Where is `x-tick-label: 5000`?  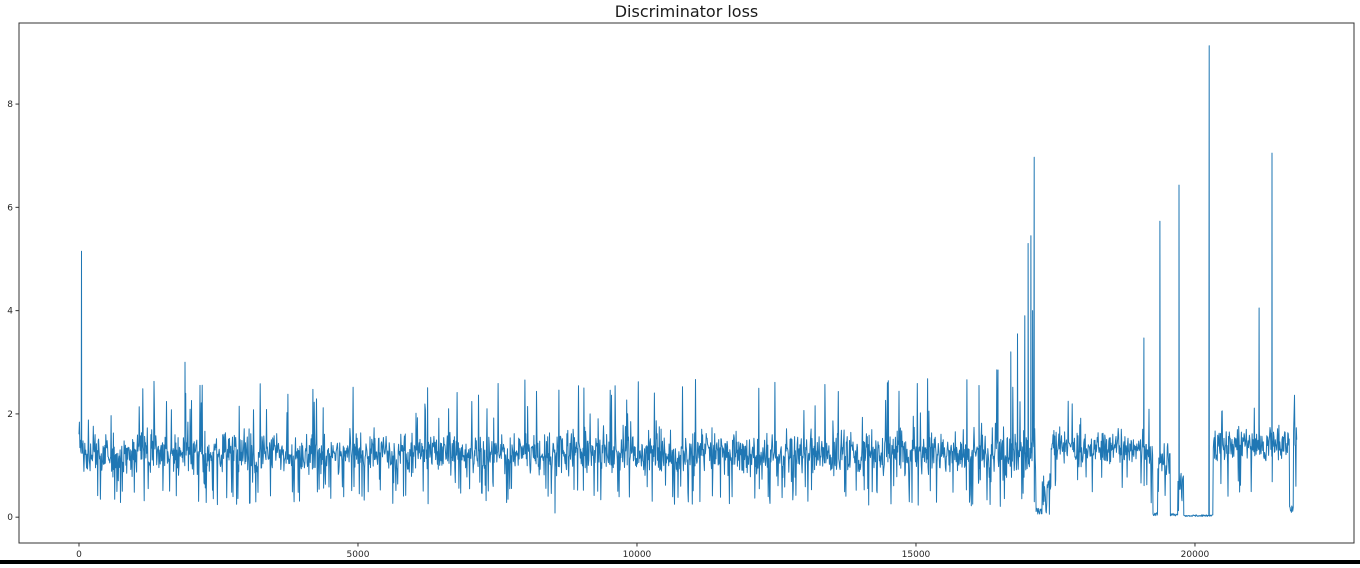 x-tick-label: 5000 is located at coordinates (358, 555).